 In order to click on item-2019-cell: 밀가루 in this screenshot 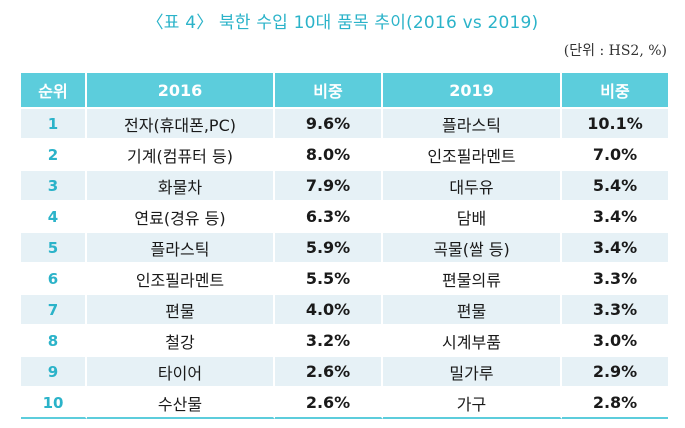, I will do `click(472, 370)`.